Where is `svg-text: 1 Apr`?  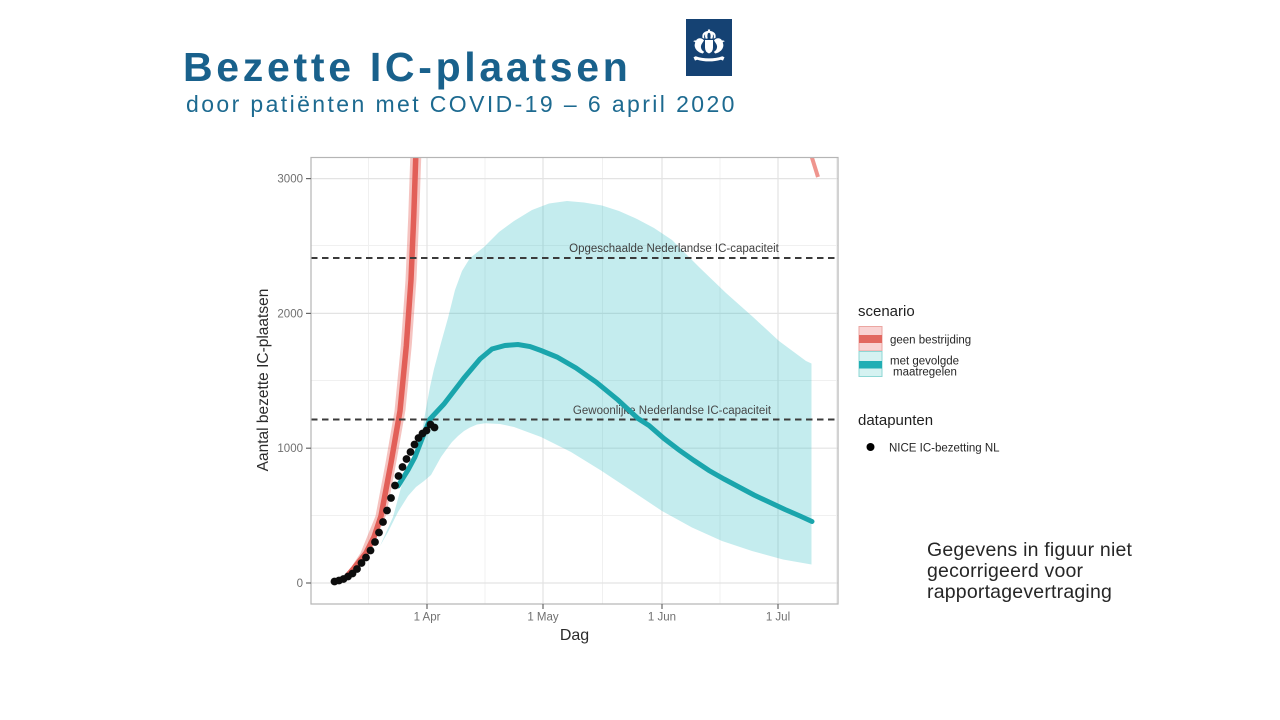
svg-text: 1 Apr is located at coordinates (427, 618).